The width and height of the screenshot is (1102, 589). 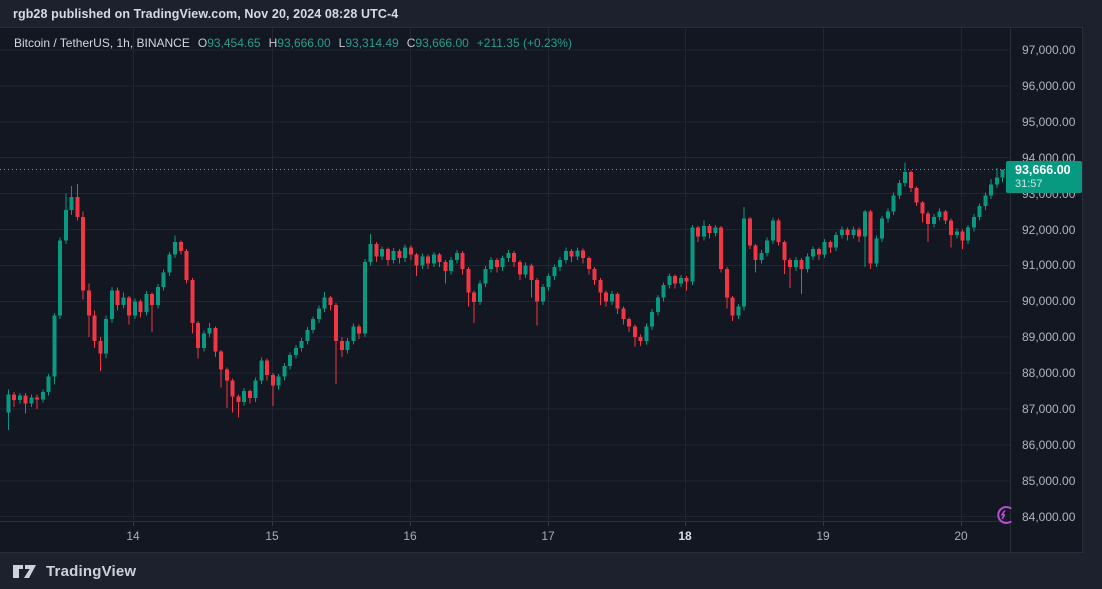 I want to click on tradingview-footer: TradingView, so click(x=551, y=571).